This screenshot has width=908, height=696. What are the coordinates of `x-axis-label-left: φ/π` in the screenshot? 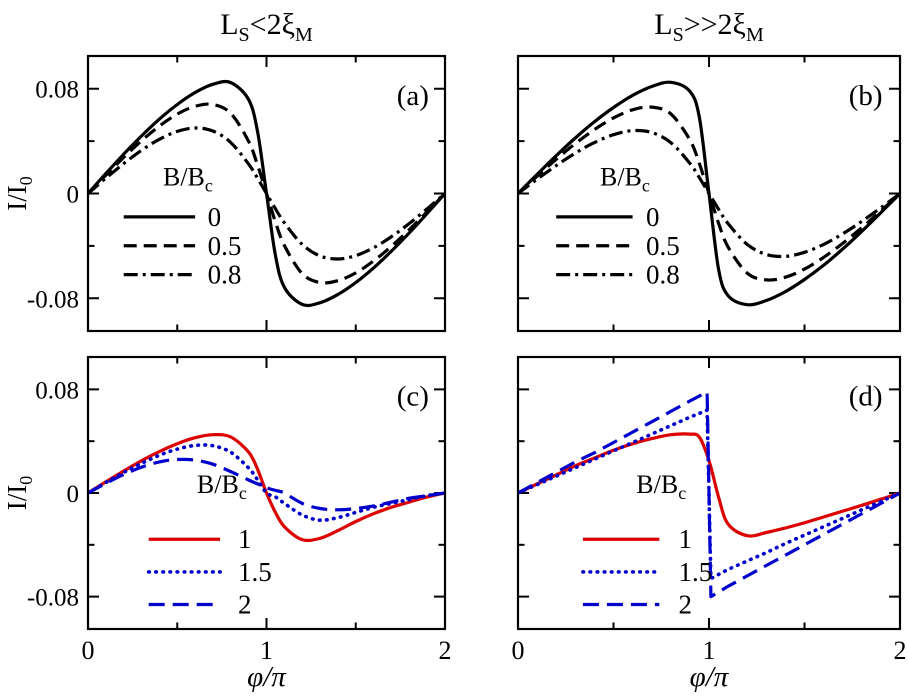 It's located at (267, 677).